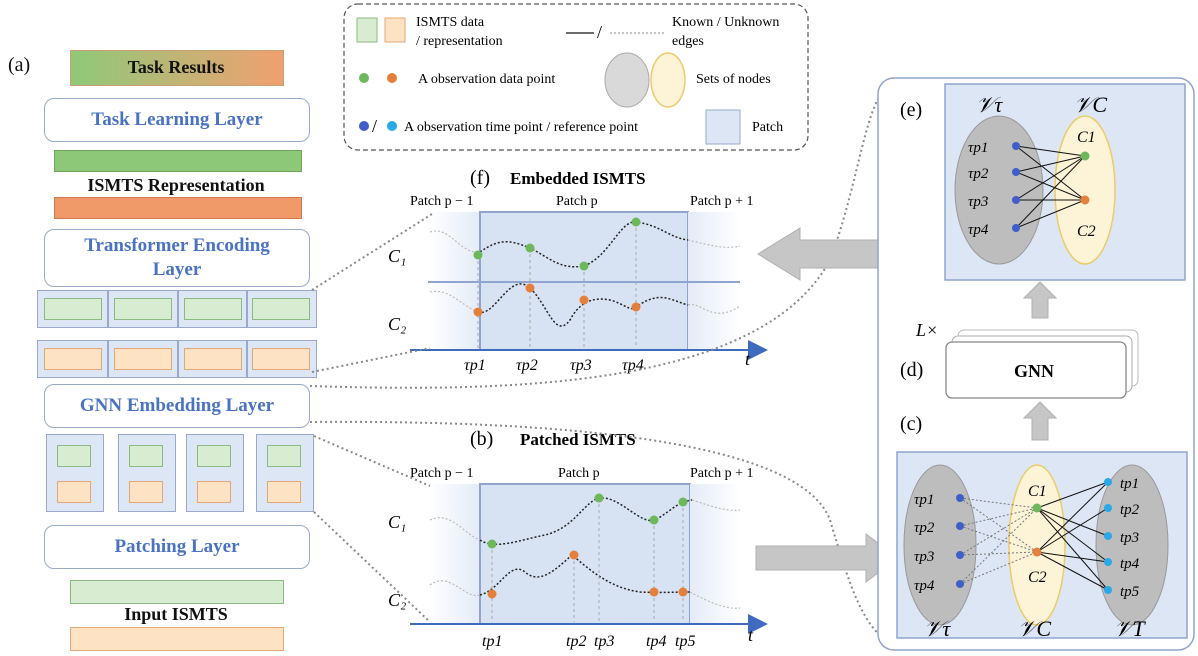 This screenshot has height=656, width=1198. Describe the element at coordinates (454, 554) in the screenshot. I see `b-patch-prev-region` at that location.